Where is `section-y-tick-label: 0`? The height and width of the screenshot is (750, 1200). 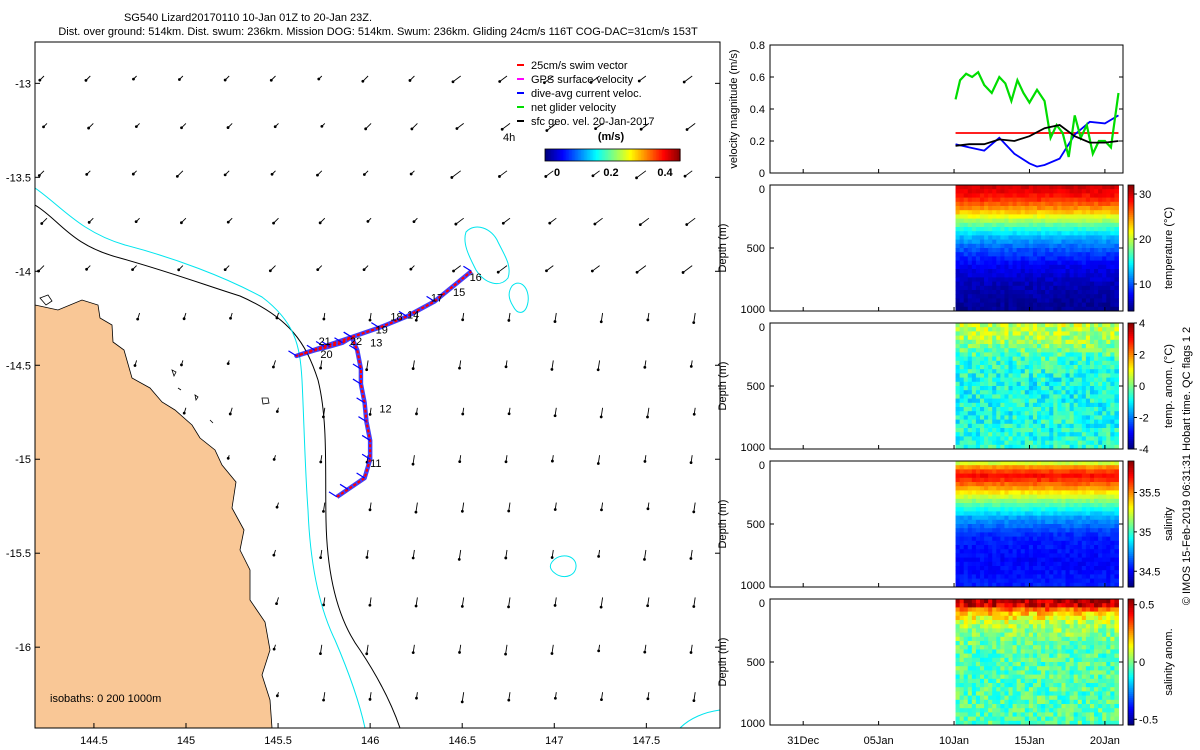
section-y-tick-label: 0 is located at coordinates (762, 328).